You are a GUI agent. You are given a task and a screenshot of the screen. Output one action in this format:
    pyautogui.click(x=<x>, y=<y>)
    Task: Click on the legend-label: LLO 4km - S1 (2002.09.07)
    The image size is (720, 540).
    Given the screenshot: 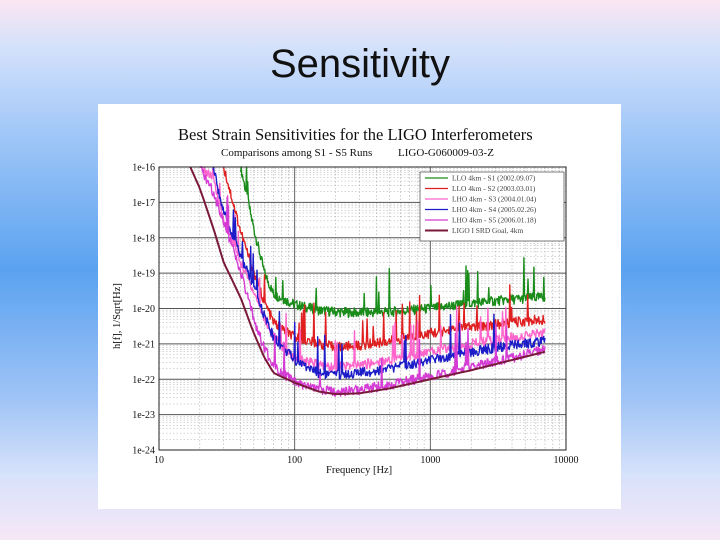 What is the action you would take?
    pyautogui.click(x=494, y=178)
    